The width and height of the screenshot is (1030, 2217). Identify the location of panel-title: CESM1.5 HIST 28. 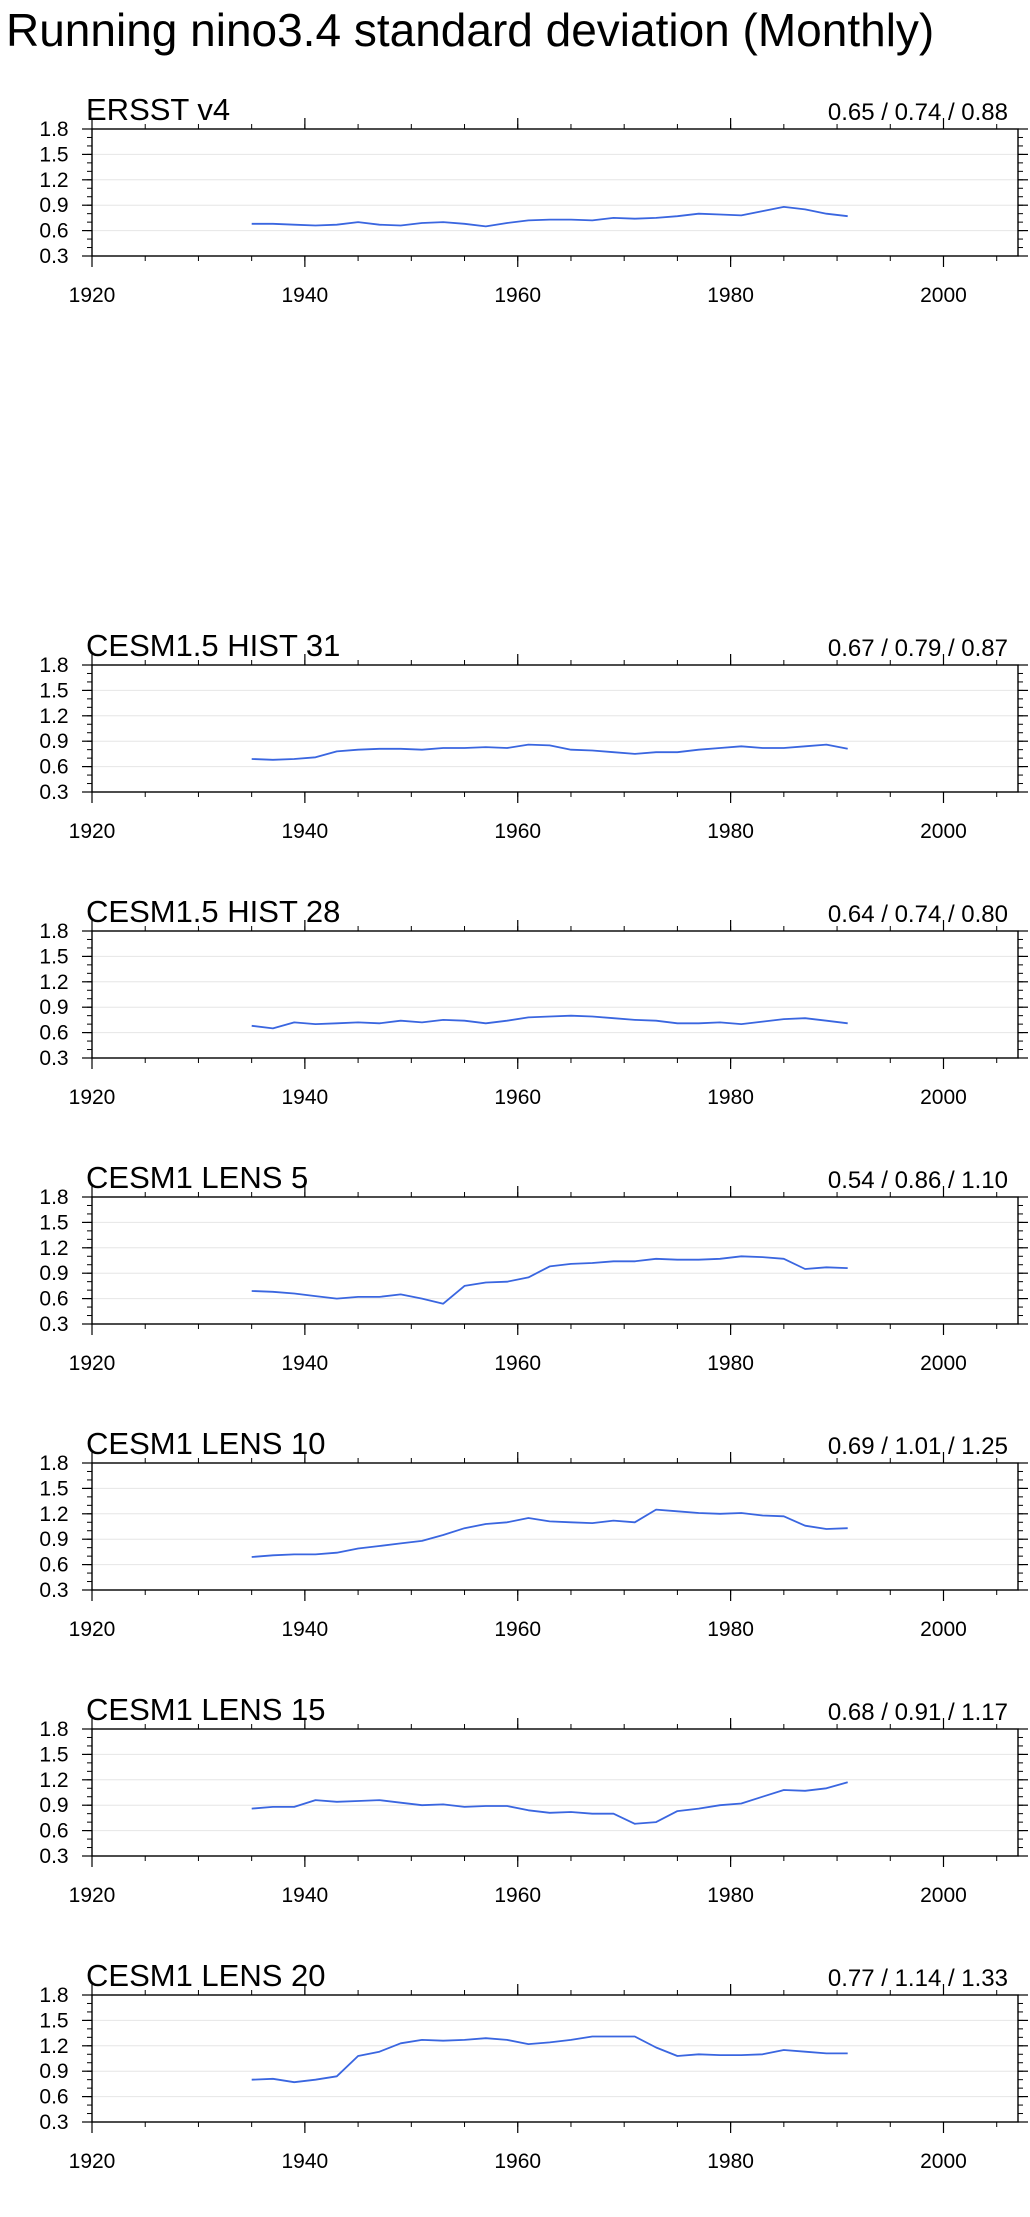
(213, 911).